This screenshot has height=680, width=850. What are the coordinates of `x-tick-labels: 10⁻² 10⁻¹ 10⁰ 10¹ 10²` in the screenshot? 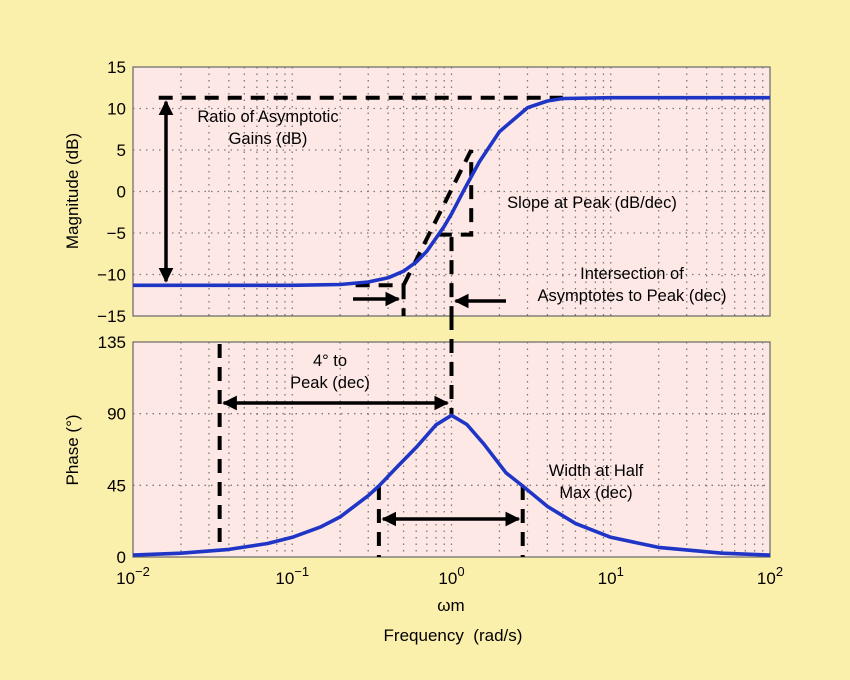 It's located at (449, 576).